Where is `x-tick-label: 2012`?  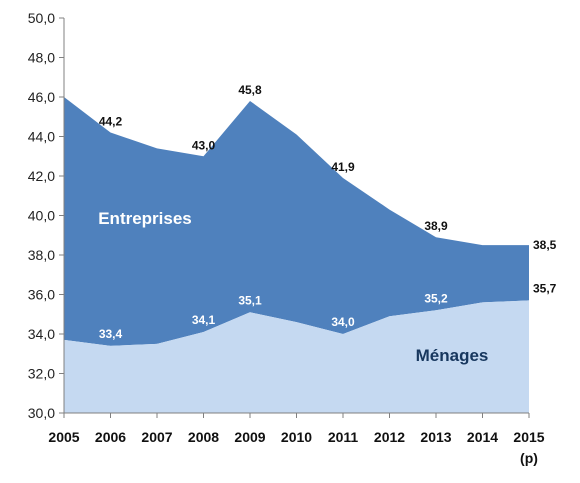 x-tick-label: 2012 is located at coordinates (389, 437).